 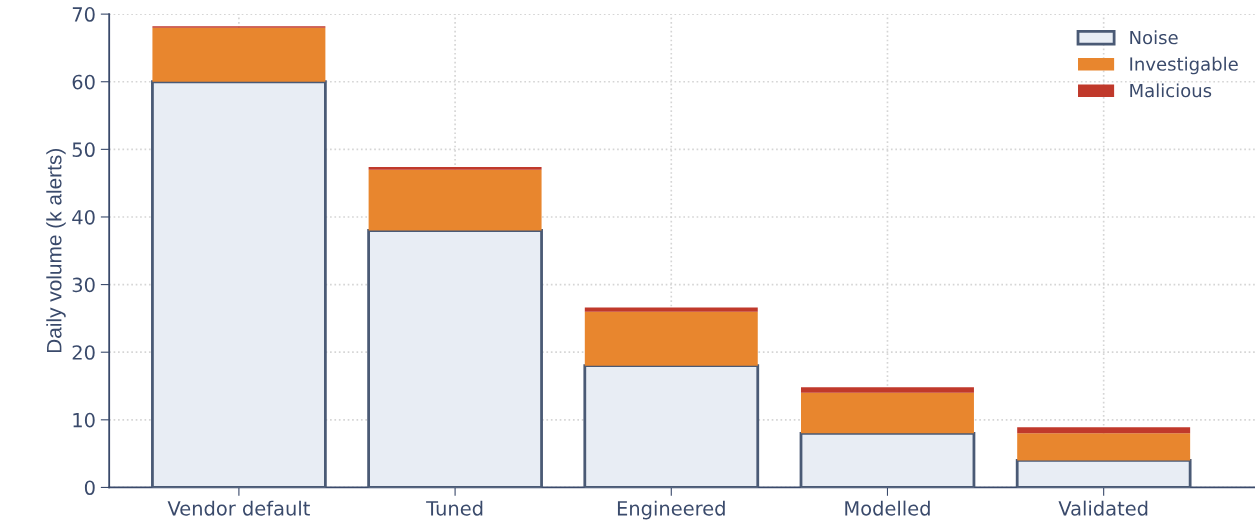 I want to click on y-tick-label: 10, so click(x=84, y=420).